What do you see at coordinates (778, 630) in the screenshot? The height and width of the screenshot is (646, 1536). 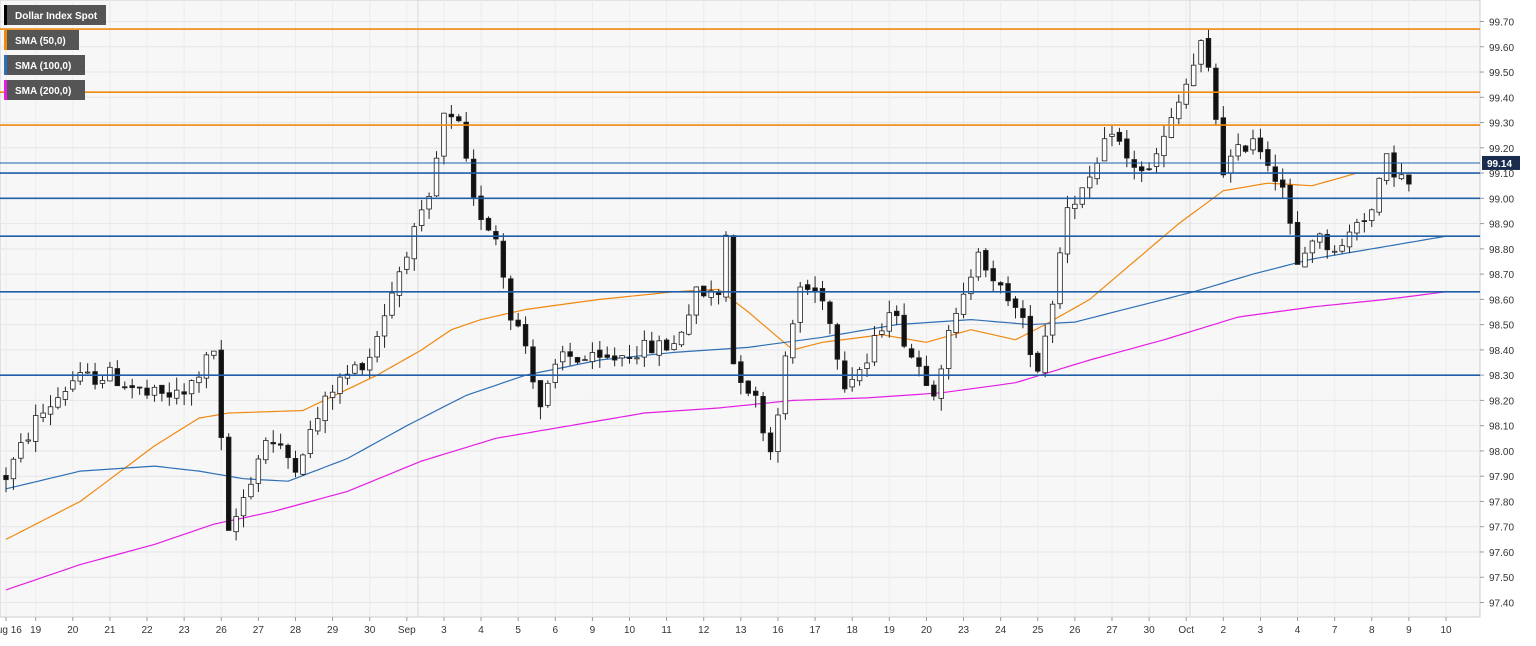 I see `x-tick-label: 16` at bounding box center [778, 630].